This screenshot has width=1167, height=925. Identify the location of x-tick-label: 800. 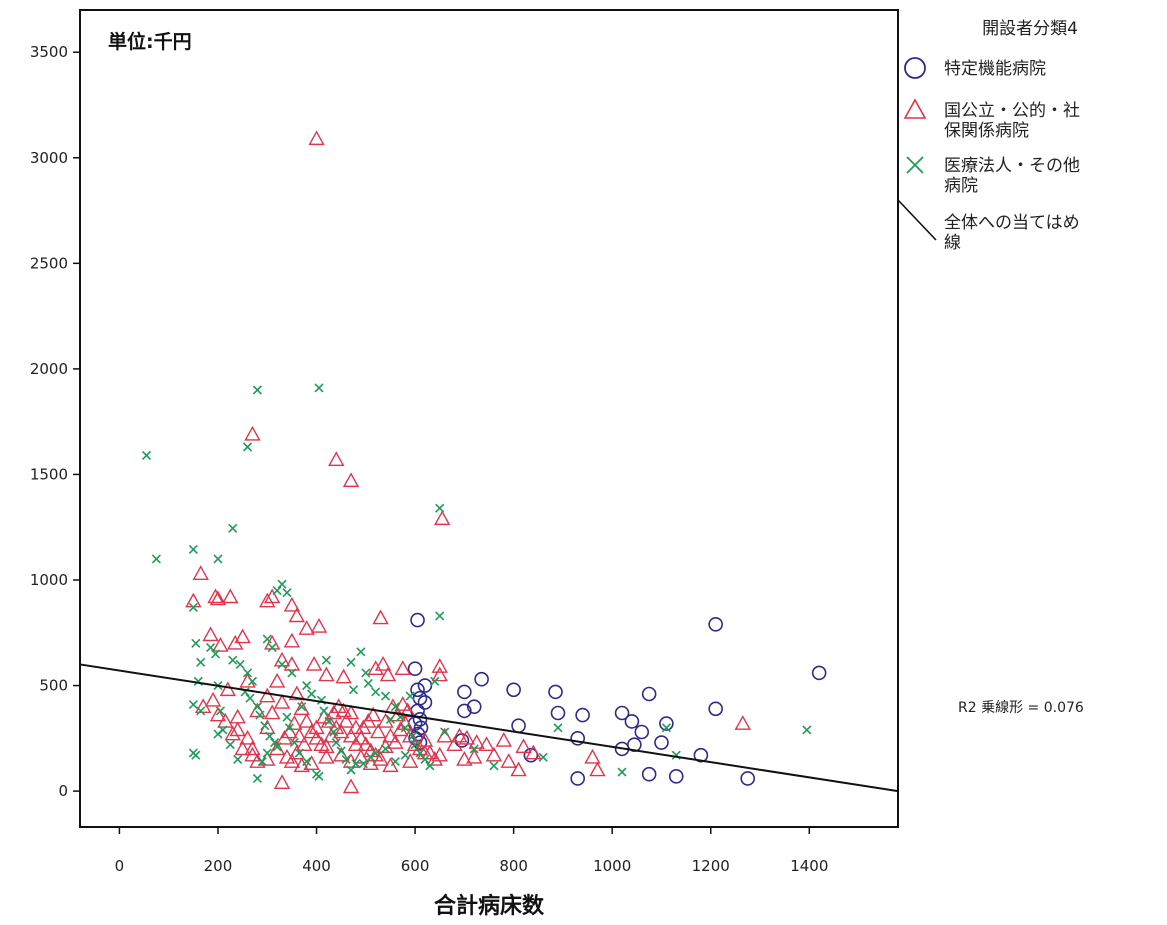
(513, 866).